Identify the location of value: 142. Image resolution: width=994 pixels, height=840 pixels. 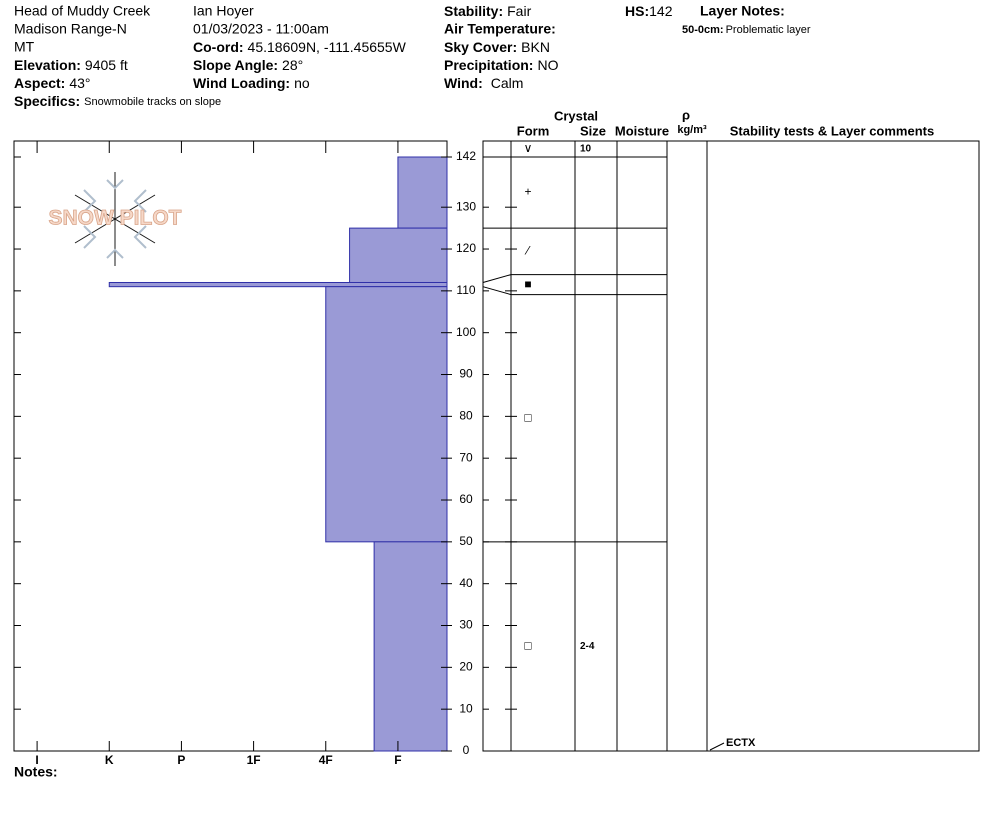
(661, 11).